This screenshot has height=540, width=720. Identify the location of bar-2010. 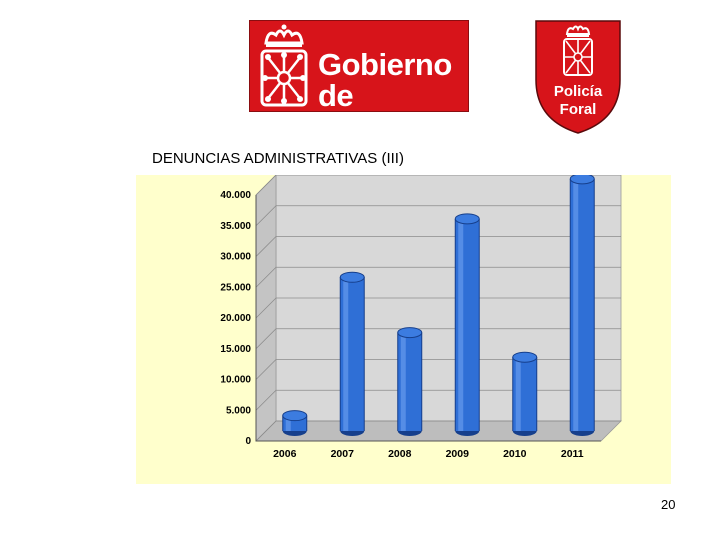
(525, 393).